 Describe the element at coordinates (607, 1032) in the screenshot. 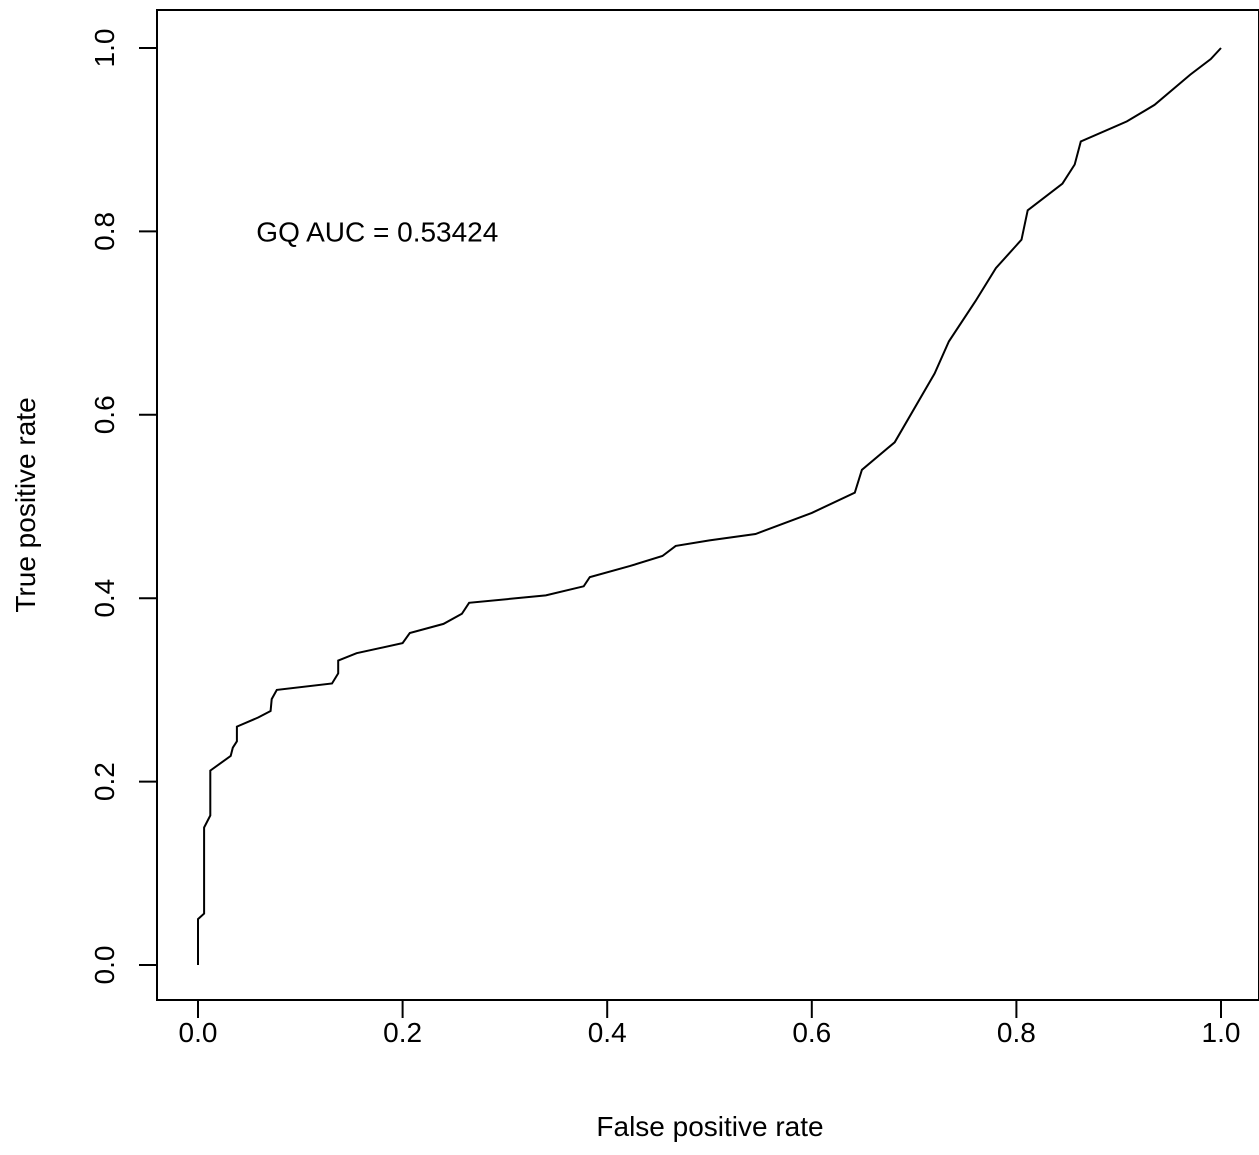

I see `x-tick-label: 0.4` at that location.